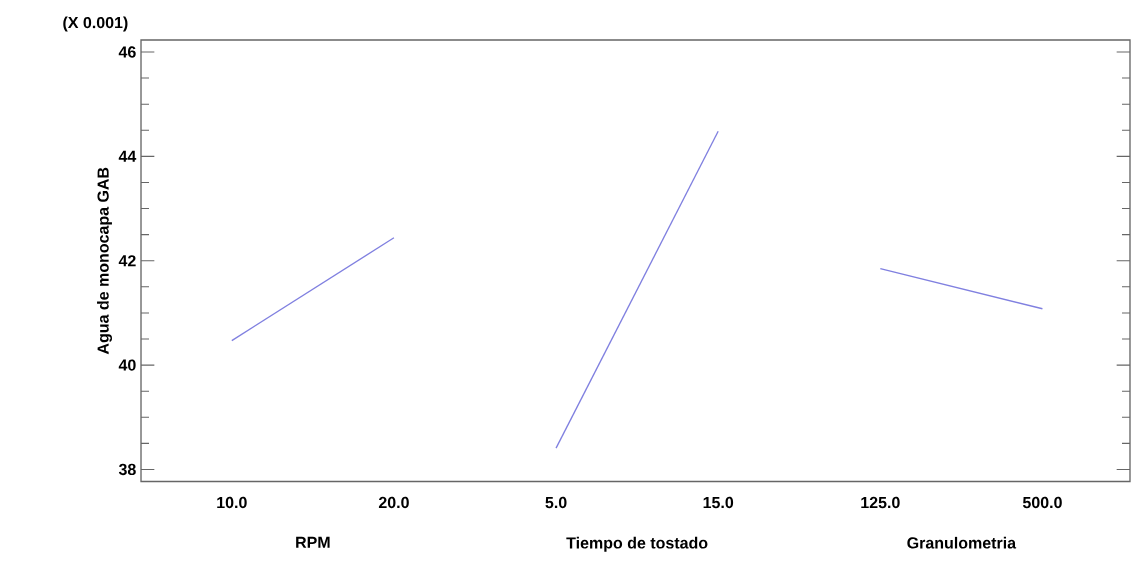 The image size is (1135, 580). I want to click on x-tick-label: 125.0, so click(880, 502).